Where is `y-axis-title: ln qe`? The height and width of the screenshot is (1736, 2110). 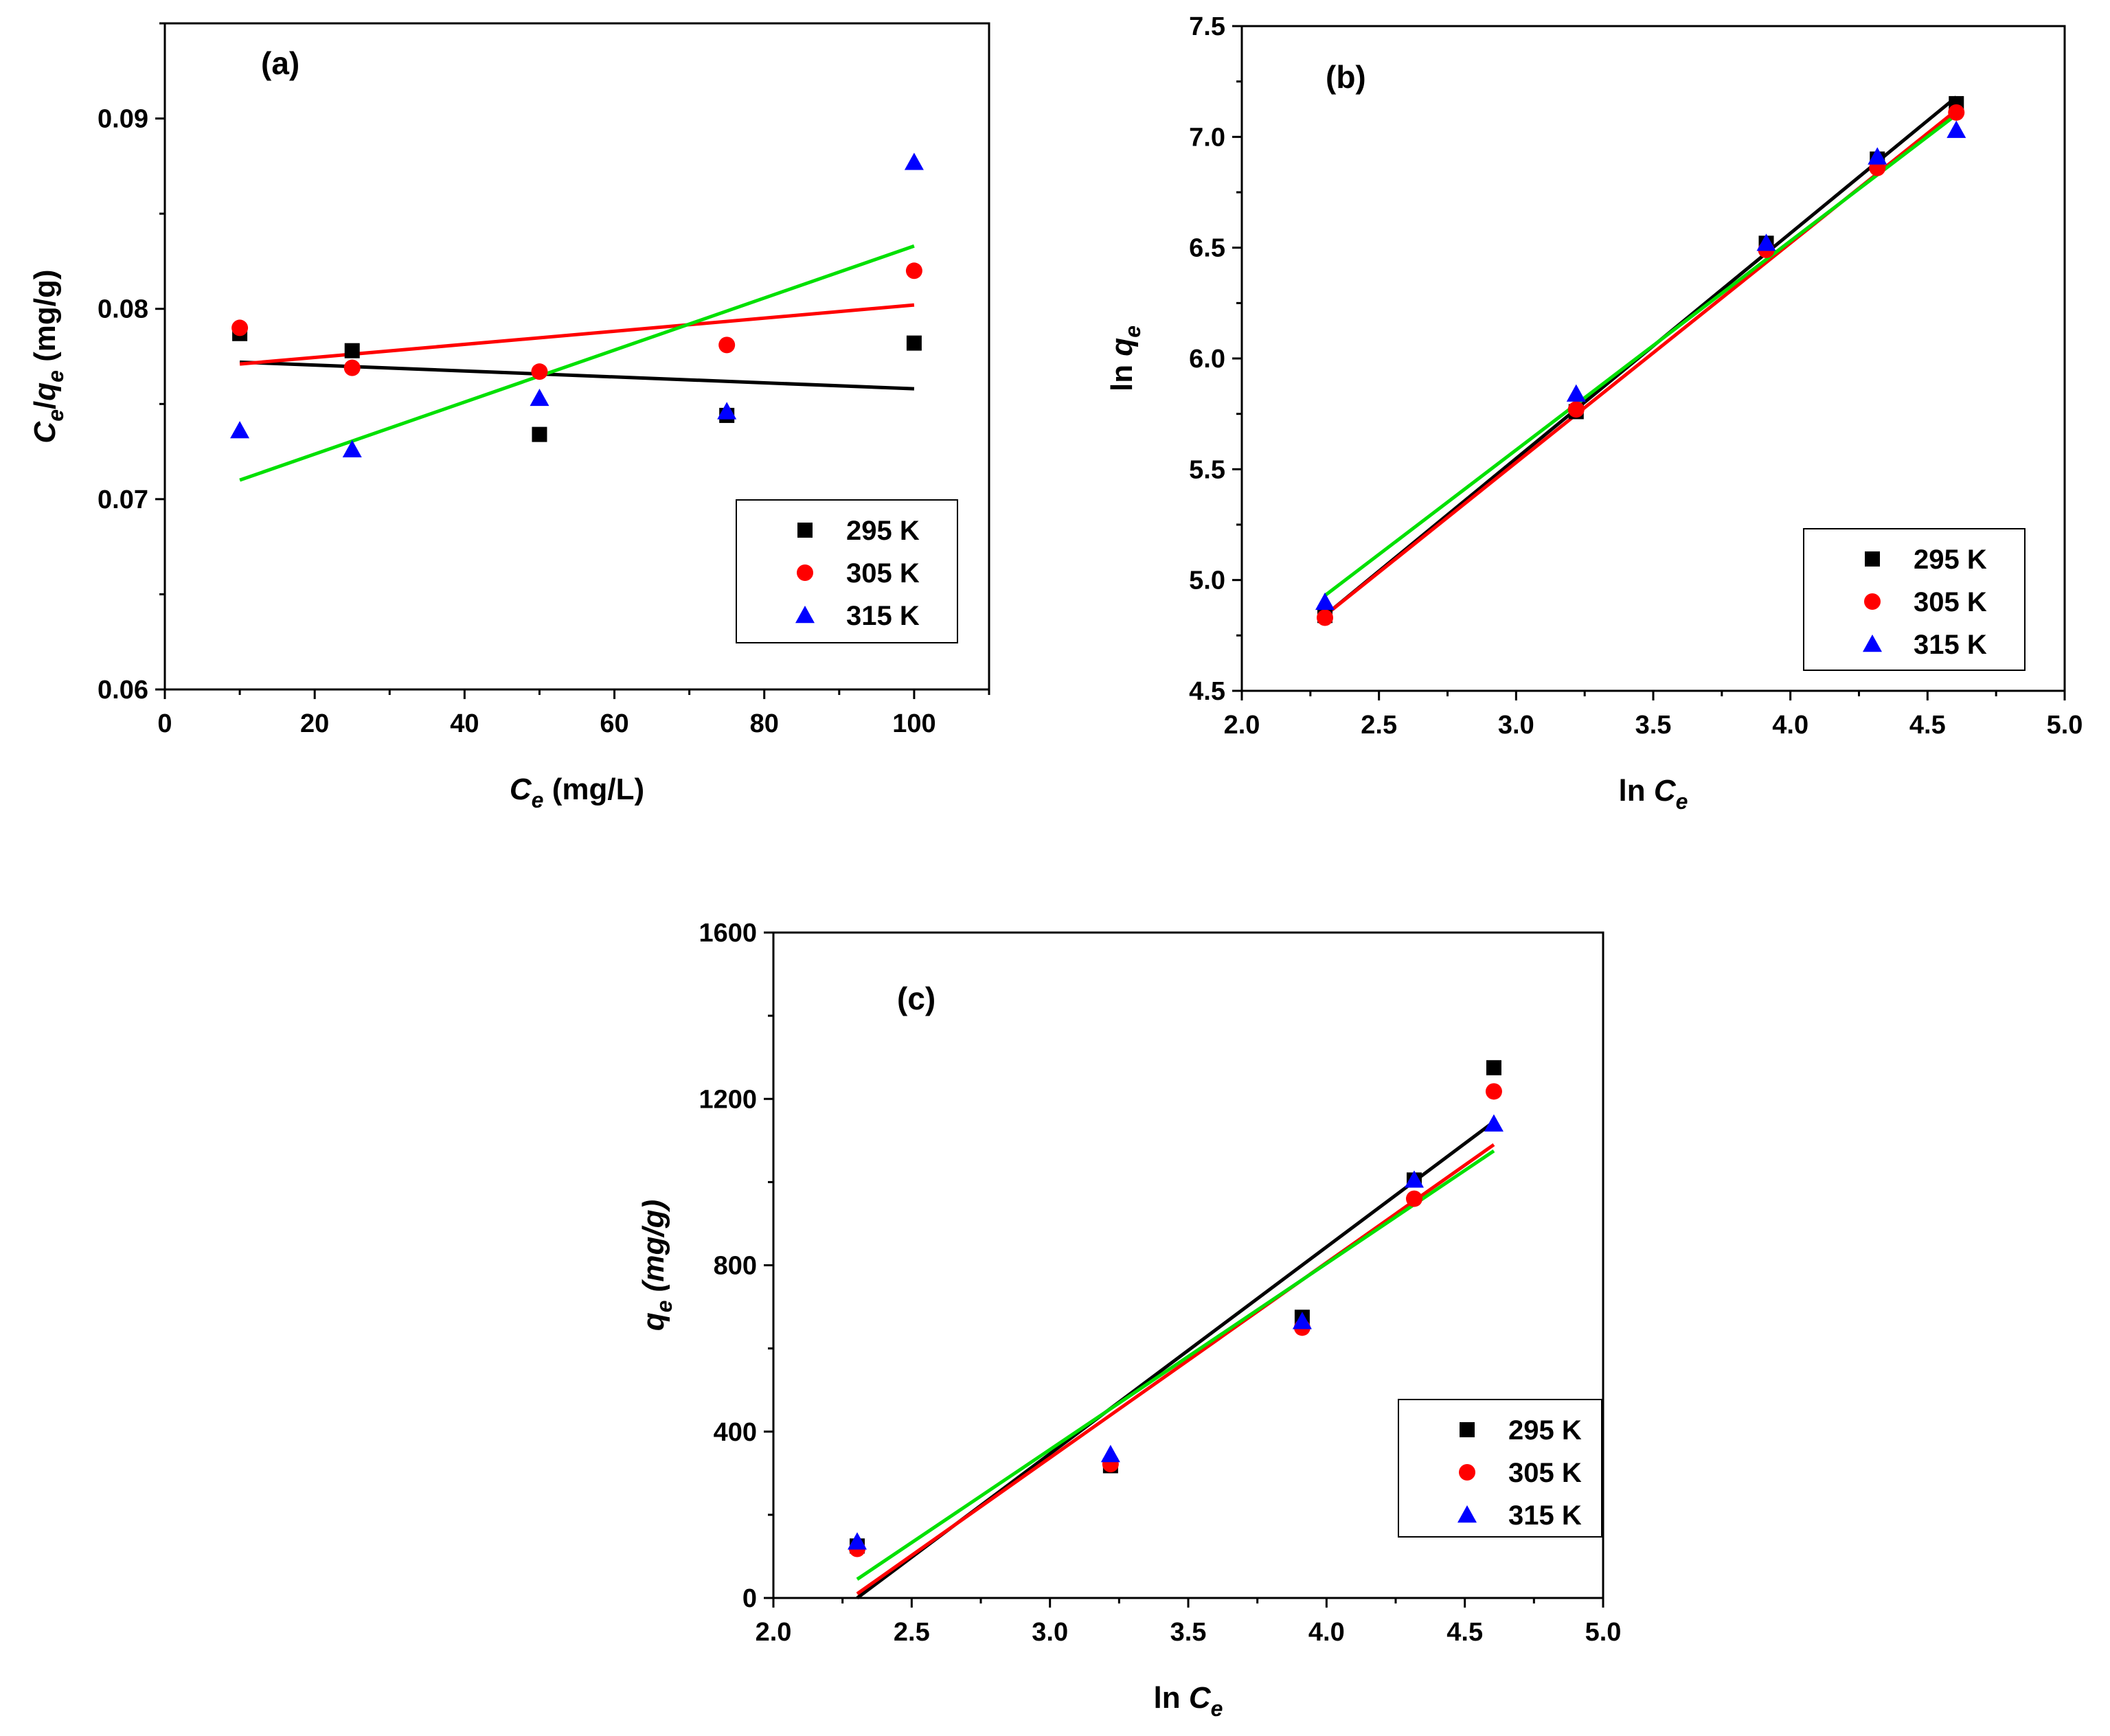
y-axis-title: ln qe is located at coordinates (1125, 358).